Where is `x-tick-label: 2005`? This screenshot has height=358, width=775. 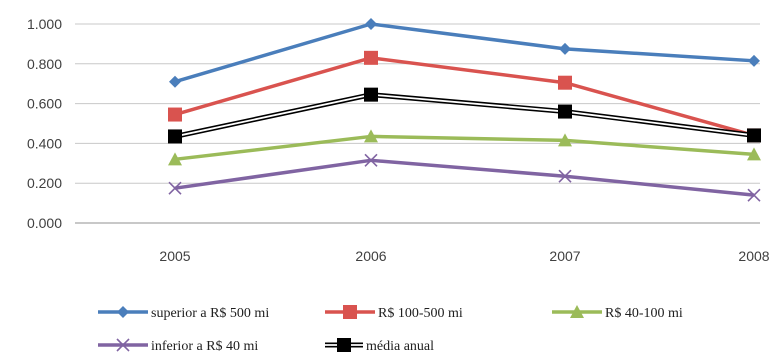 x-tick-label: 2005 is located at coordinates (174, 256).